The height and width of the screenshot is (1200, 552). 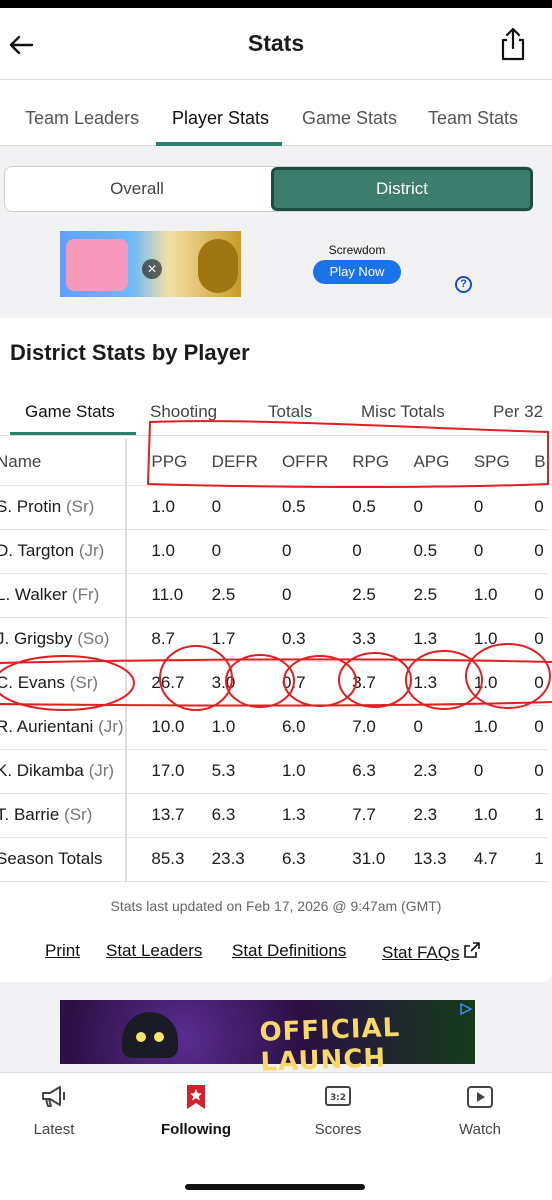 I want to click on player-name-cell: D. Targton (Jr), so click(x=64, y=551).